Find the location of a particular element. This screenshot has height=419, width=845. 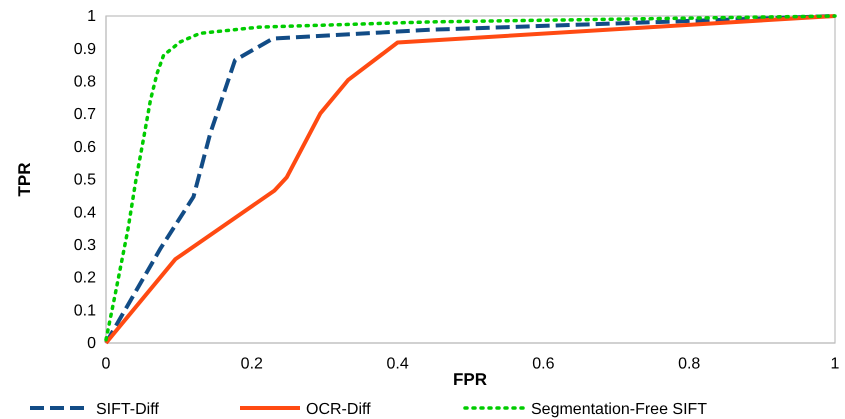

legend-label: SIFT-Diff is located at coordinates (128, 409).